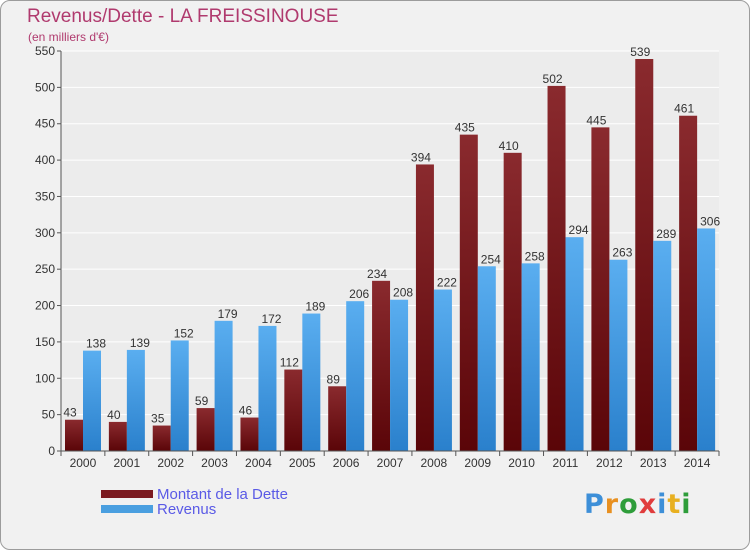 This screenshot has height=550, width=750. What do you see at coordinates (187, 509) in the screenshot?
I see `legend-label-revenus: Revenus` at bounding box center [187, 509].